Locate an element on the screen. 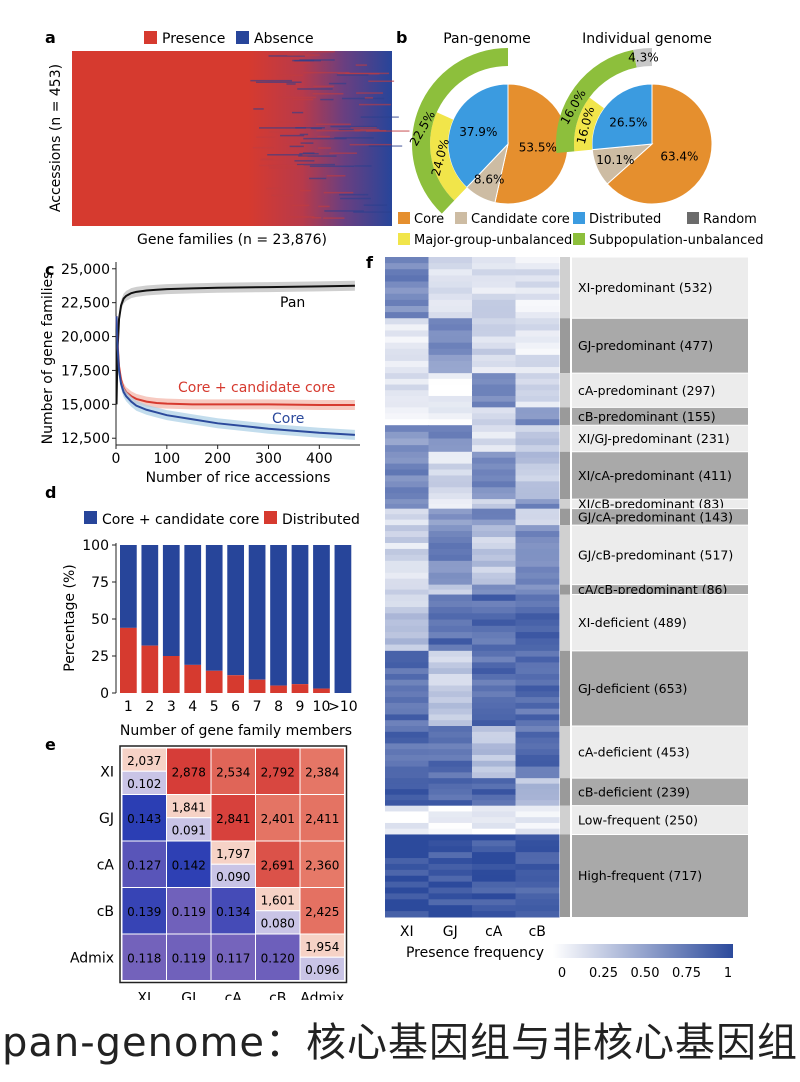  f-group-label: cA-predominant (297) is located at coordinates (646, 390).